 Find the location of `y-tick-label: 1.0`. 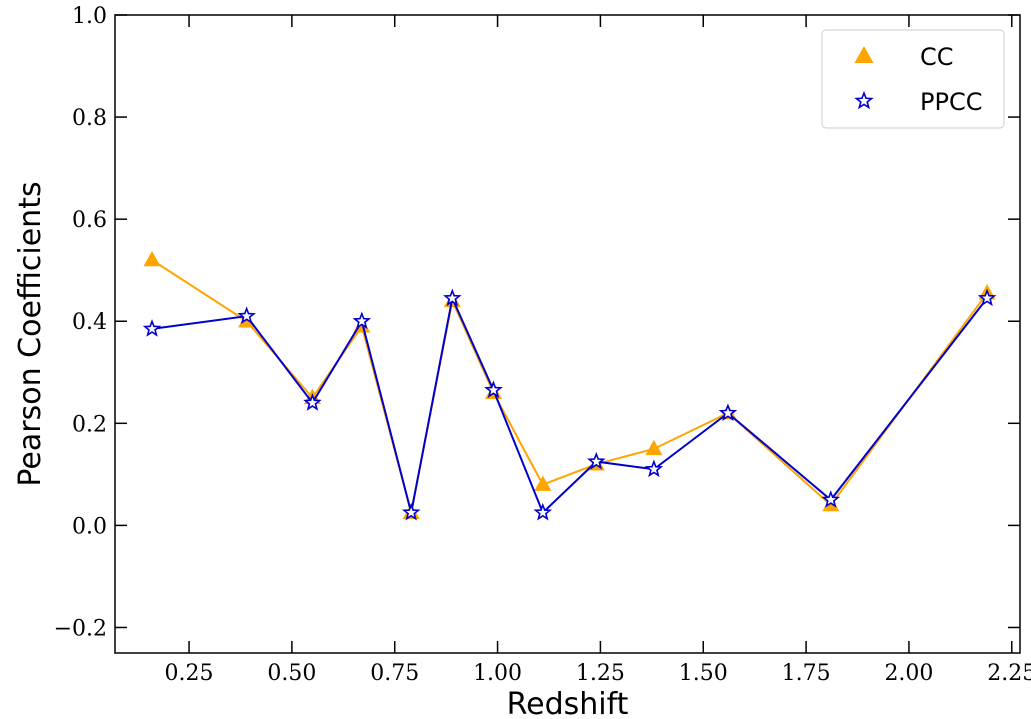

y-tick-label: 1.0 is located at coordinates (89, 16).